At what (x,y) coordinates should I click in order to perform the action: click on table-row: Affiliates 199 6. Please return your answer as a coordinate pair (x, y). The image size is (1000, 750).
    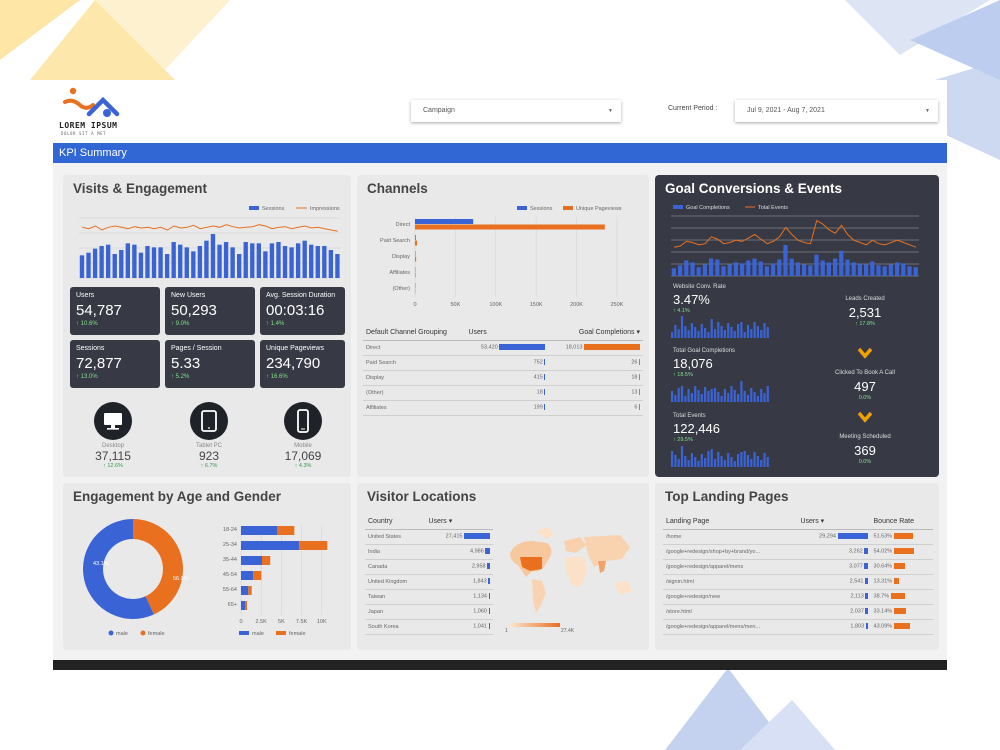
    Looking at the image, I should click on (503, 408).